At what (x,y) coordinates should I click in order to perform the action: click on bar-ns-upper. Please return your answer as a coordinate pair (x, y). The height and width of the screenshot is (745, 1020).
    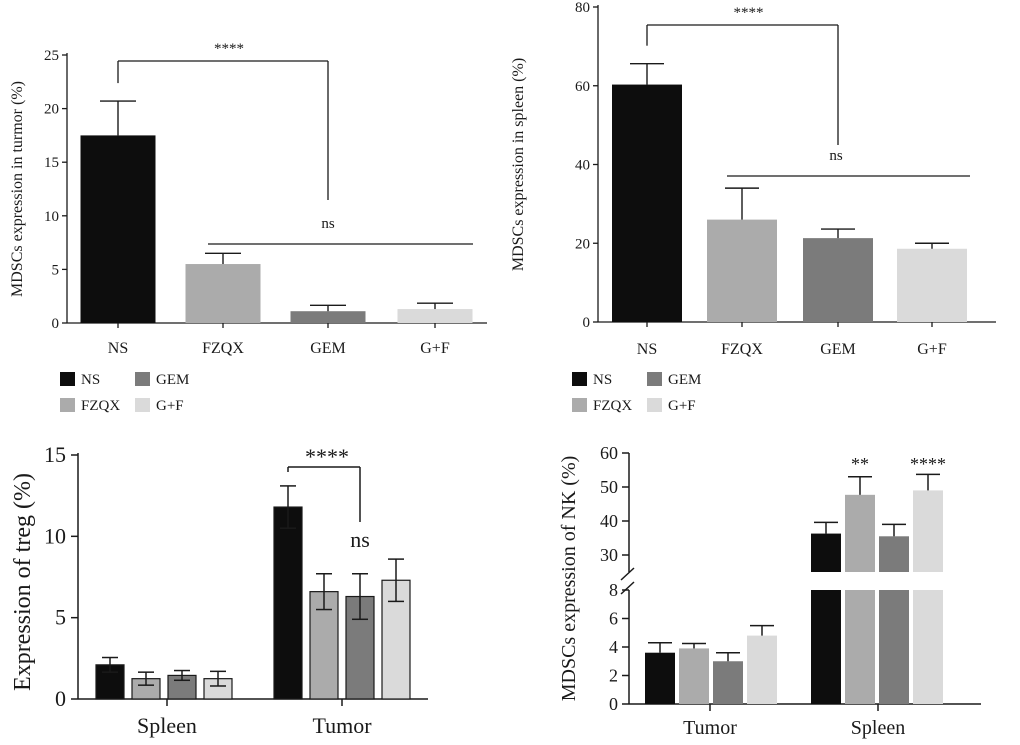
    Looking at the image, I should click on (826, 552).